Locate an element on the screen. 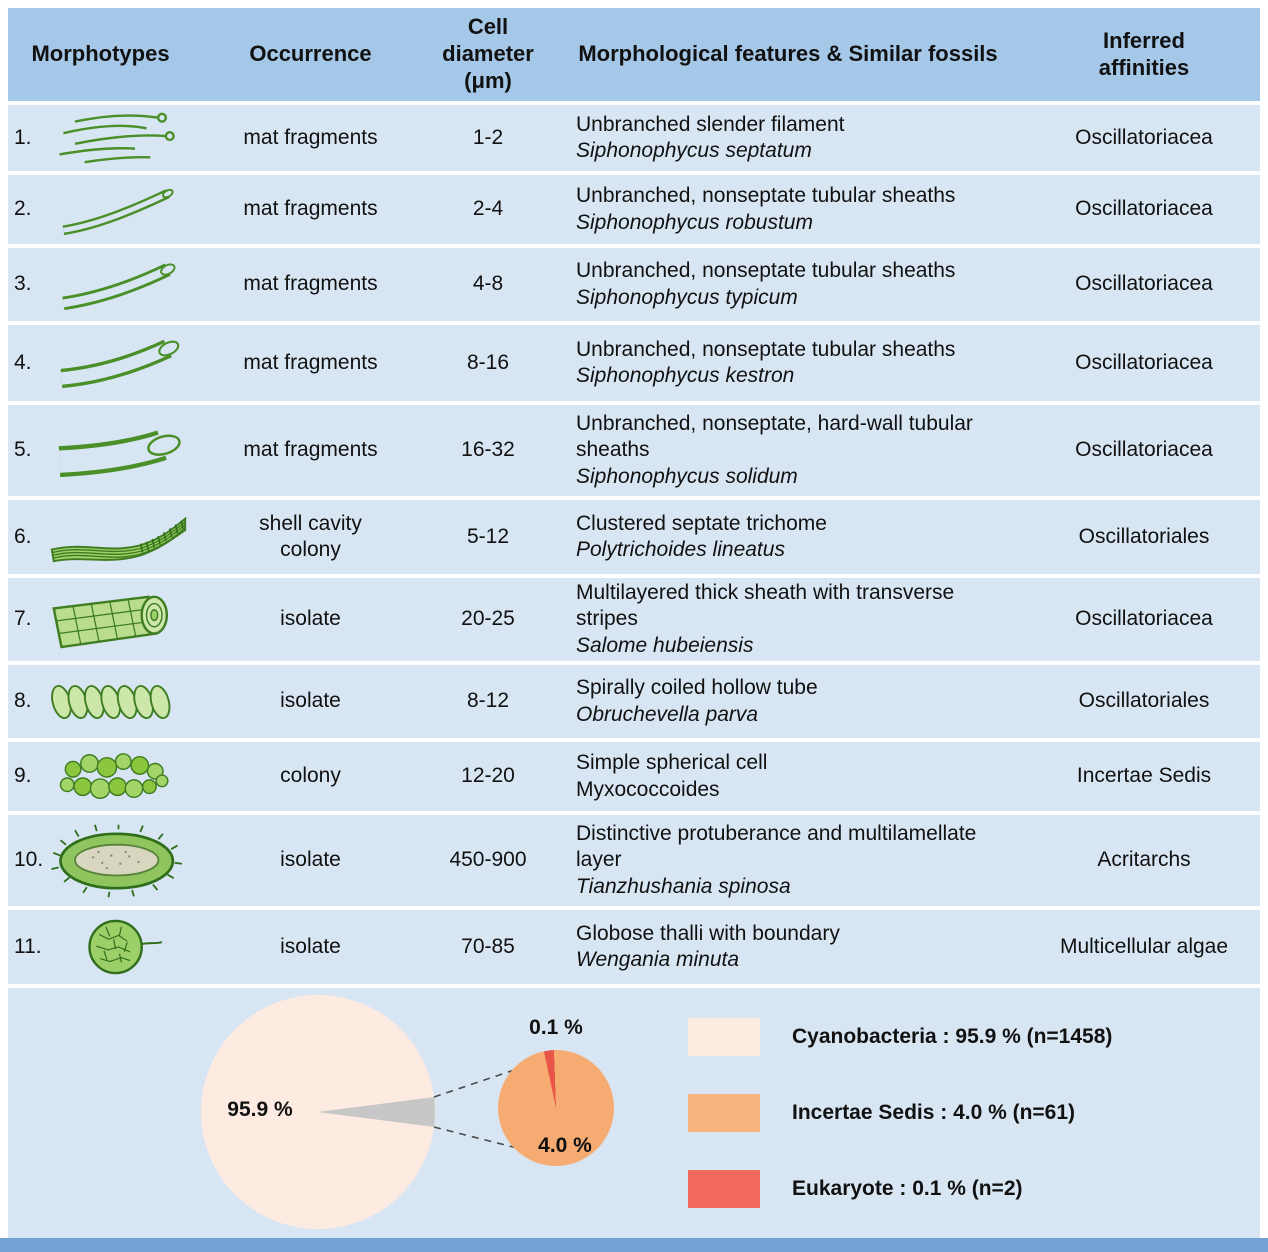  morphotype-illustration-spiny-acritarch is located at coordinates (118, 861).